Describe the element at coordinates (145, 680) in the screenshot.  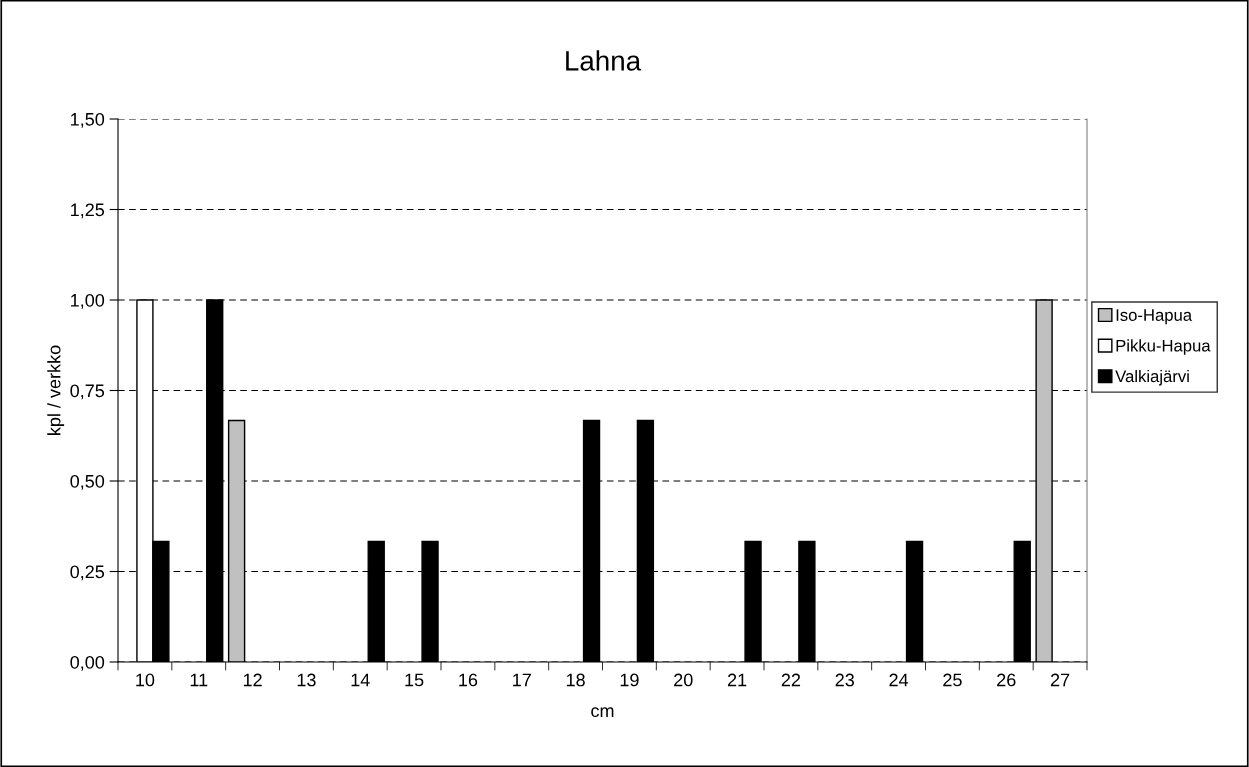
I see `x-tick-label: 10` at that location.